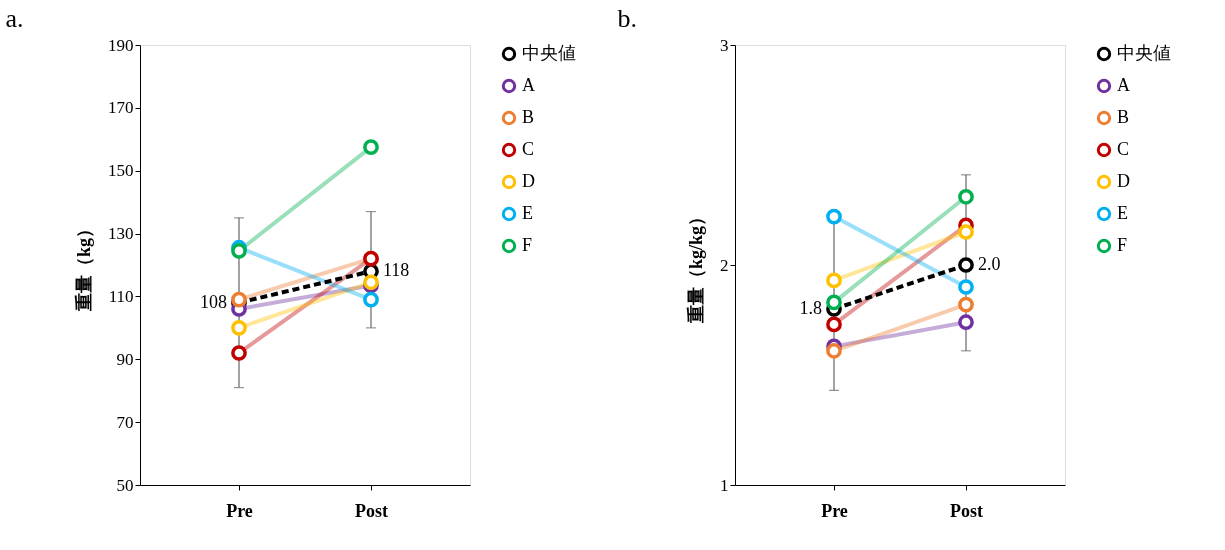  I want to click on chart-title: b., so click(627, 18).